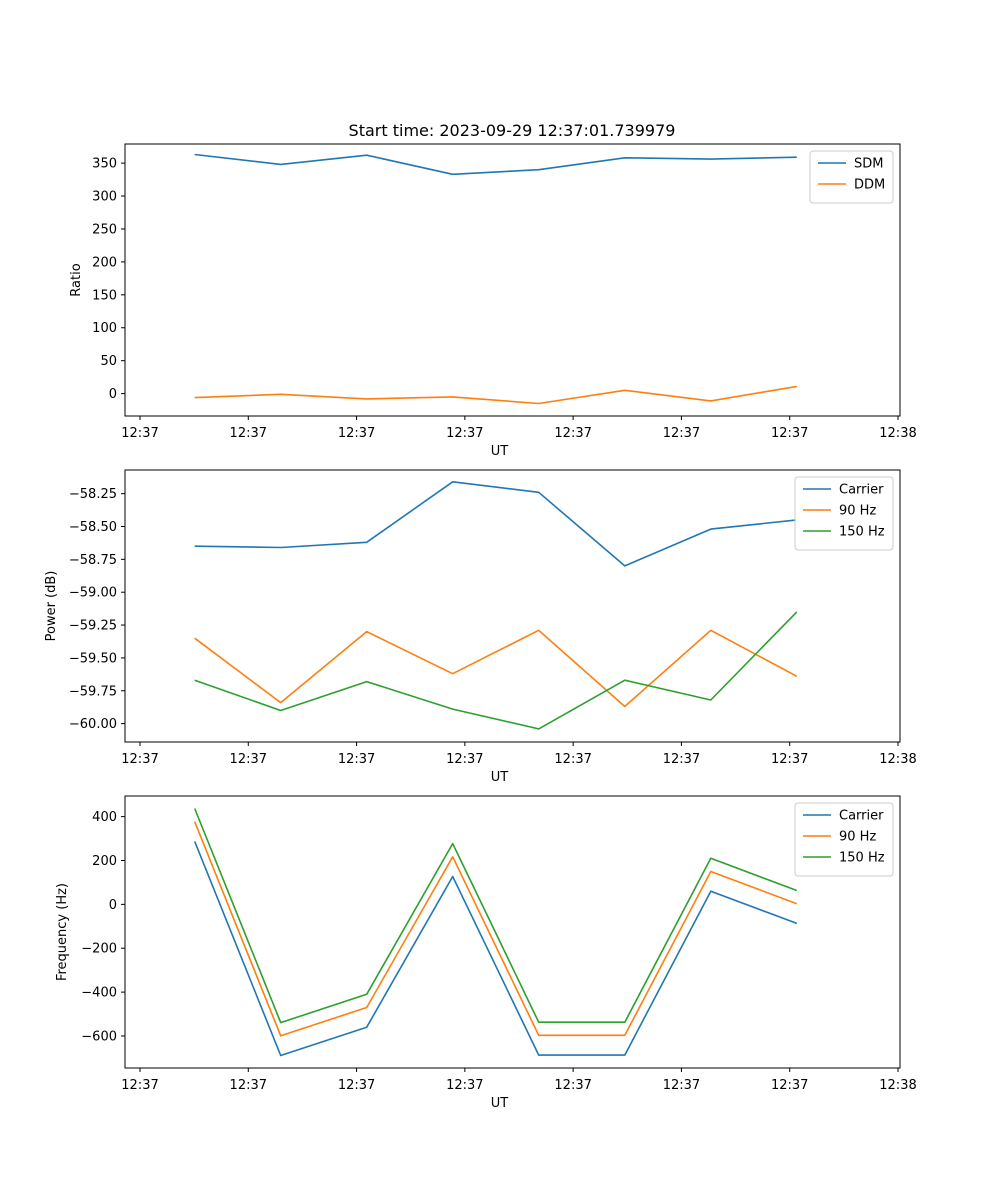 The height and width of the screenshot is (1200, 1000). Describe the element at coordinates (76, 279) in the screenshot. I see `y-axis-label: Ratio` at that location.